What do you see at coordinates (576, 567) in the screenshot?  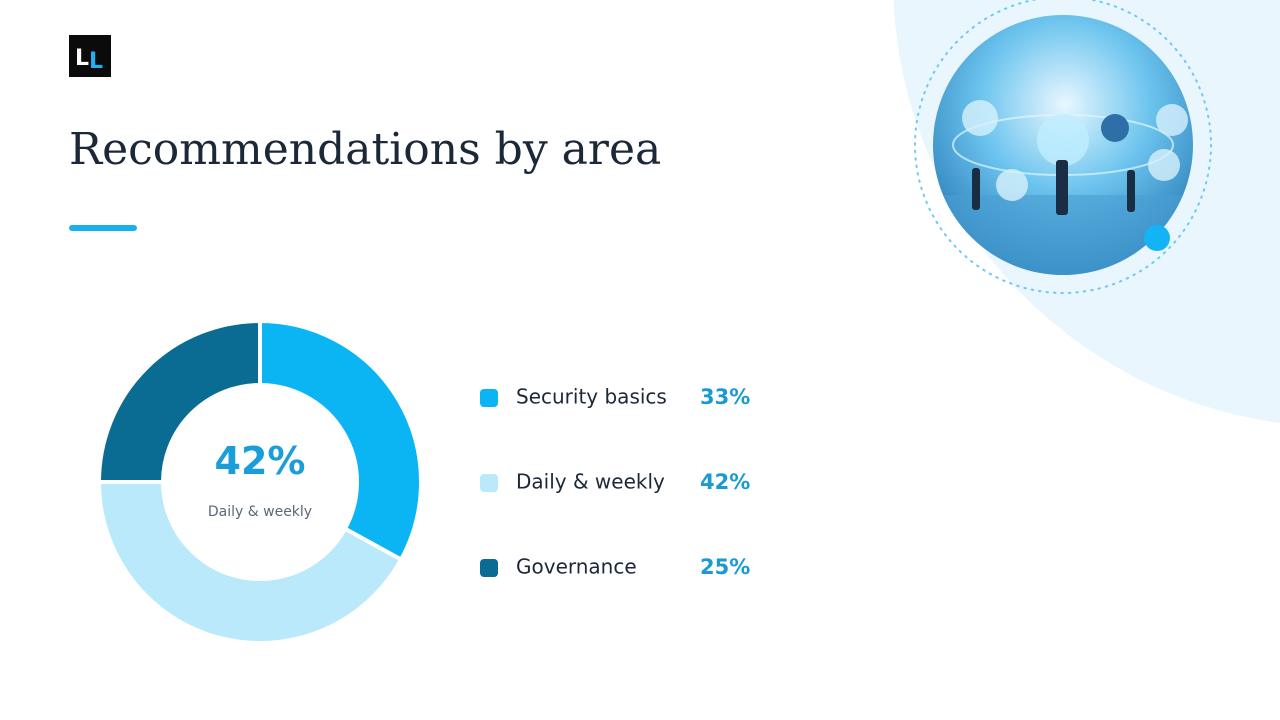 I see `legend-label: Governance` at bounding box center [576, 567].